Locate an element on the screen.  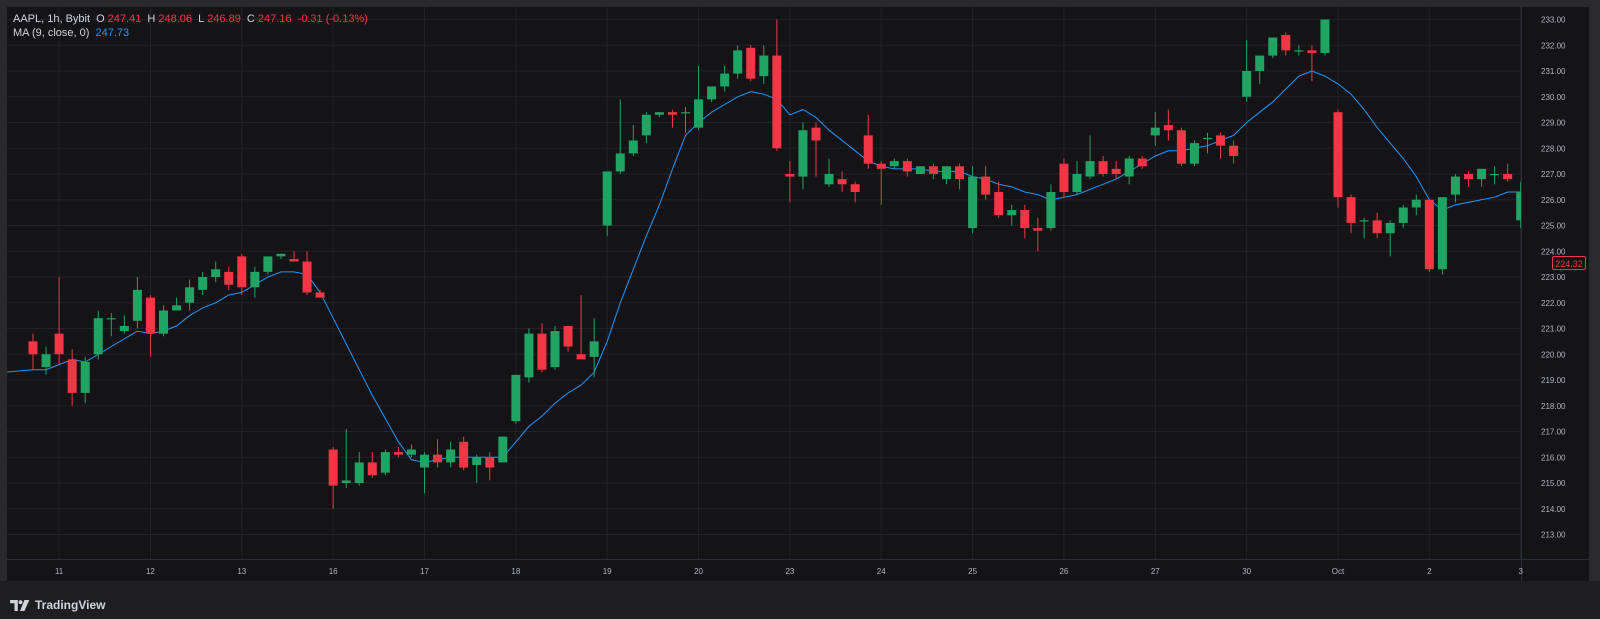
tradingview-brand: TradingView is located at coordinates (57, 605).